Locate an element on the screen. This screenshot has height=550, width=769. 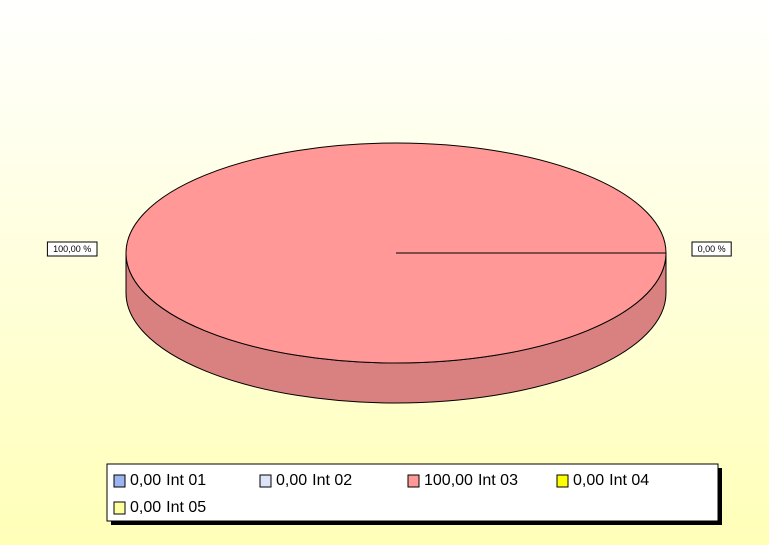
legend is located at coordinates (412, 492).